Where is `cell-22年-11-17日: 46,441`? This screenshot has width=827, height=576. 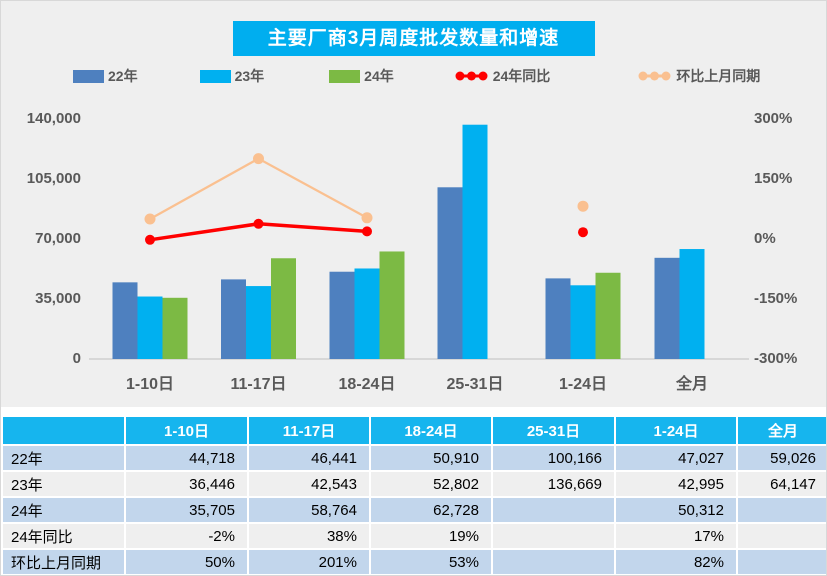
cell-22年-11-17日: 46,441 is located at coordinates (309, 458).